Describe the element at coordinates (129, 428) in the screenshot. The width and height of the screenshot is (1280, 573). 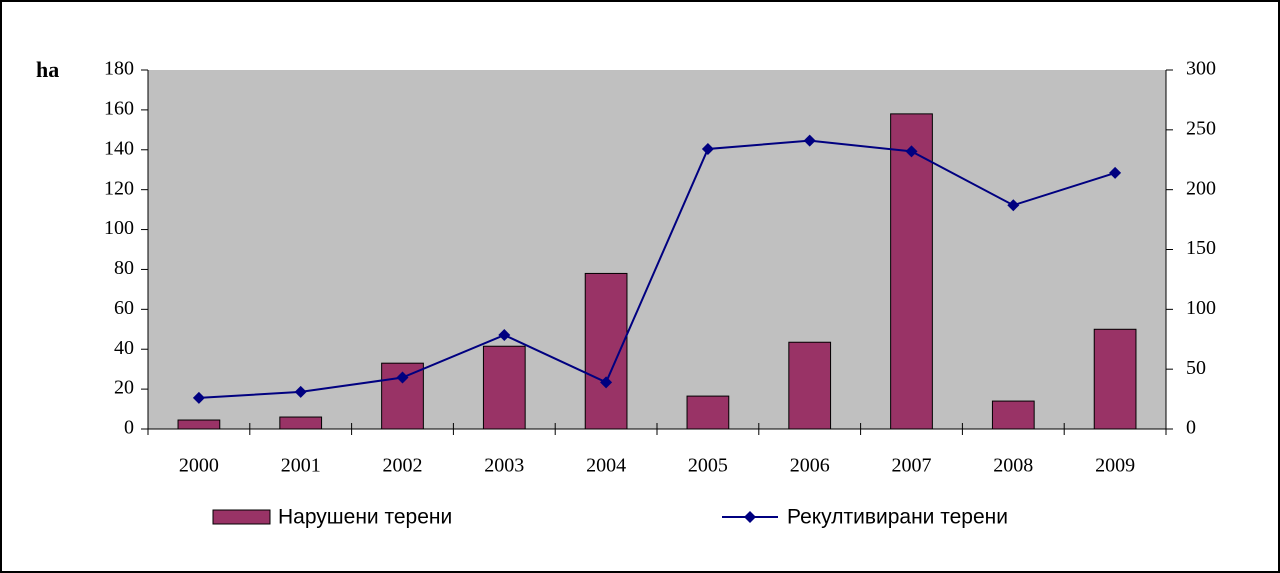
I see `y-tick-label: 0` at that location.